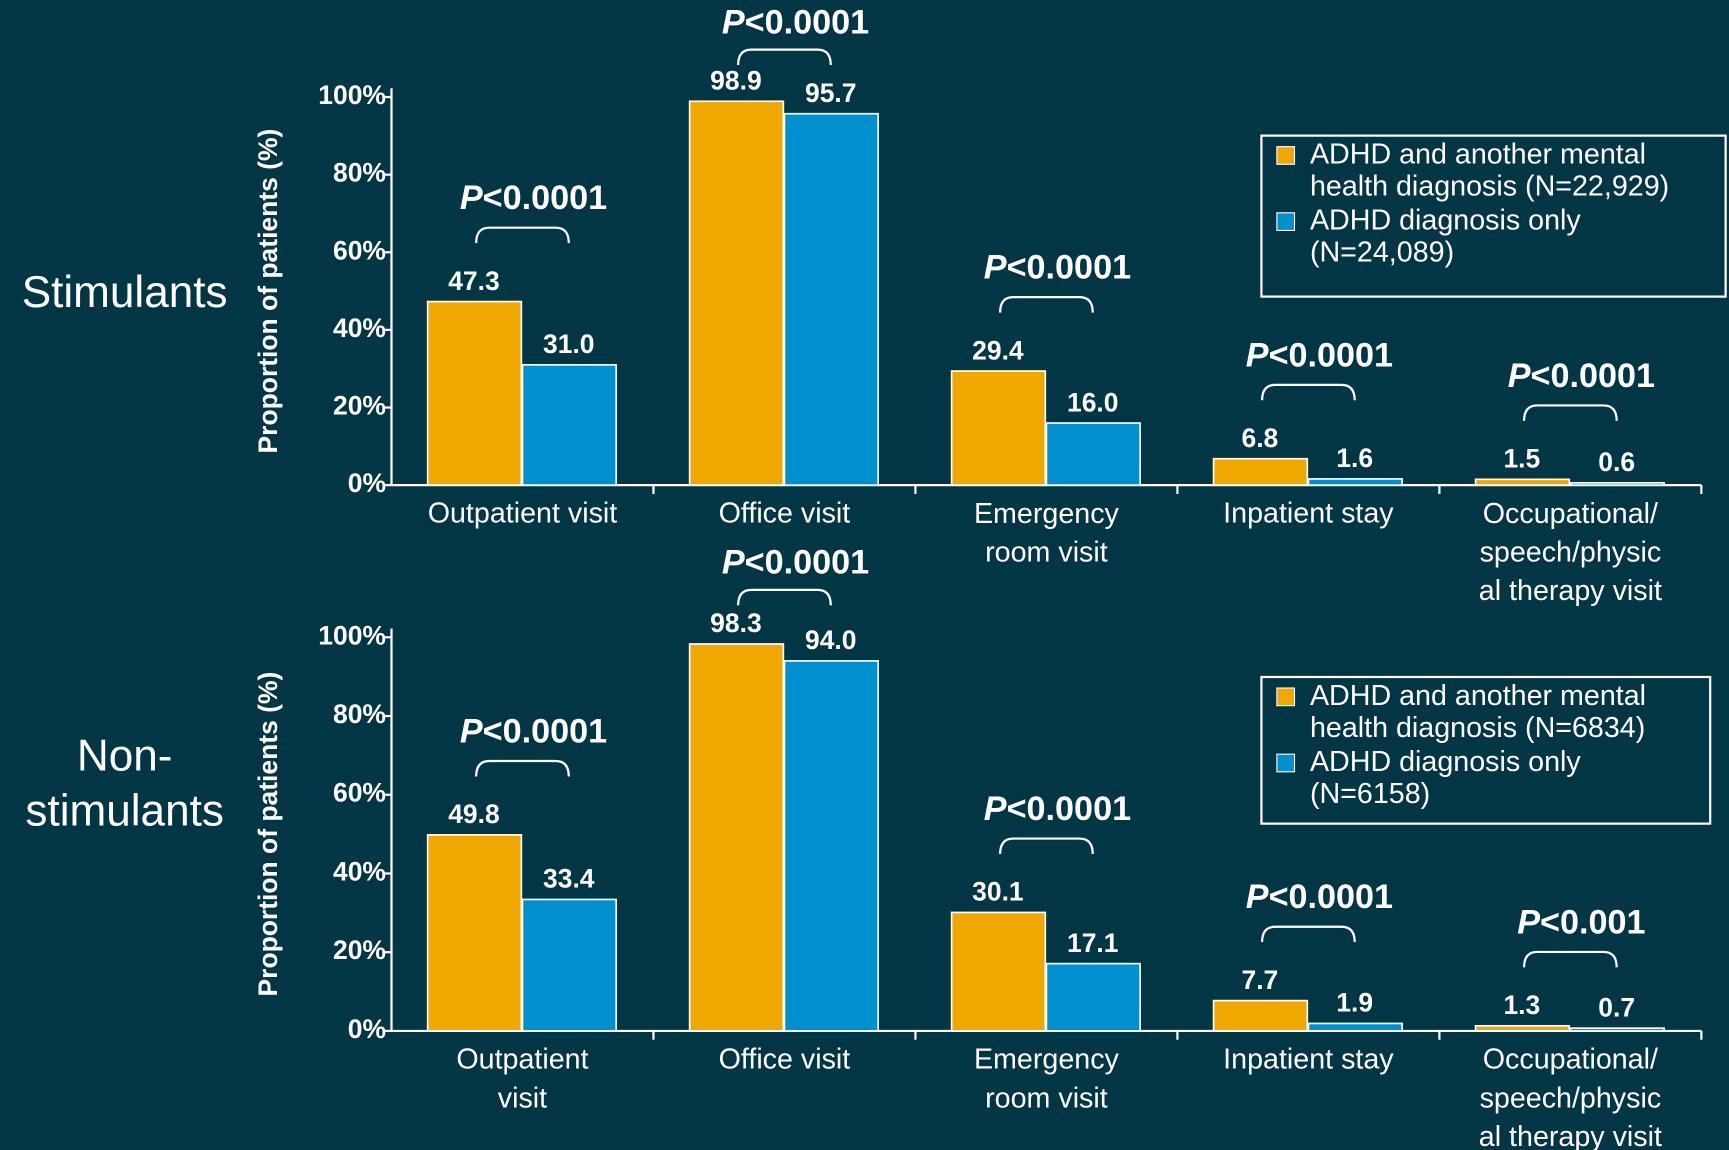 The image size is (1729, 1150). Describe the element at coordinates (124, 783) in the screenshot. I see `row-label: Non-stimulants` at that location.